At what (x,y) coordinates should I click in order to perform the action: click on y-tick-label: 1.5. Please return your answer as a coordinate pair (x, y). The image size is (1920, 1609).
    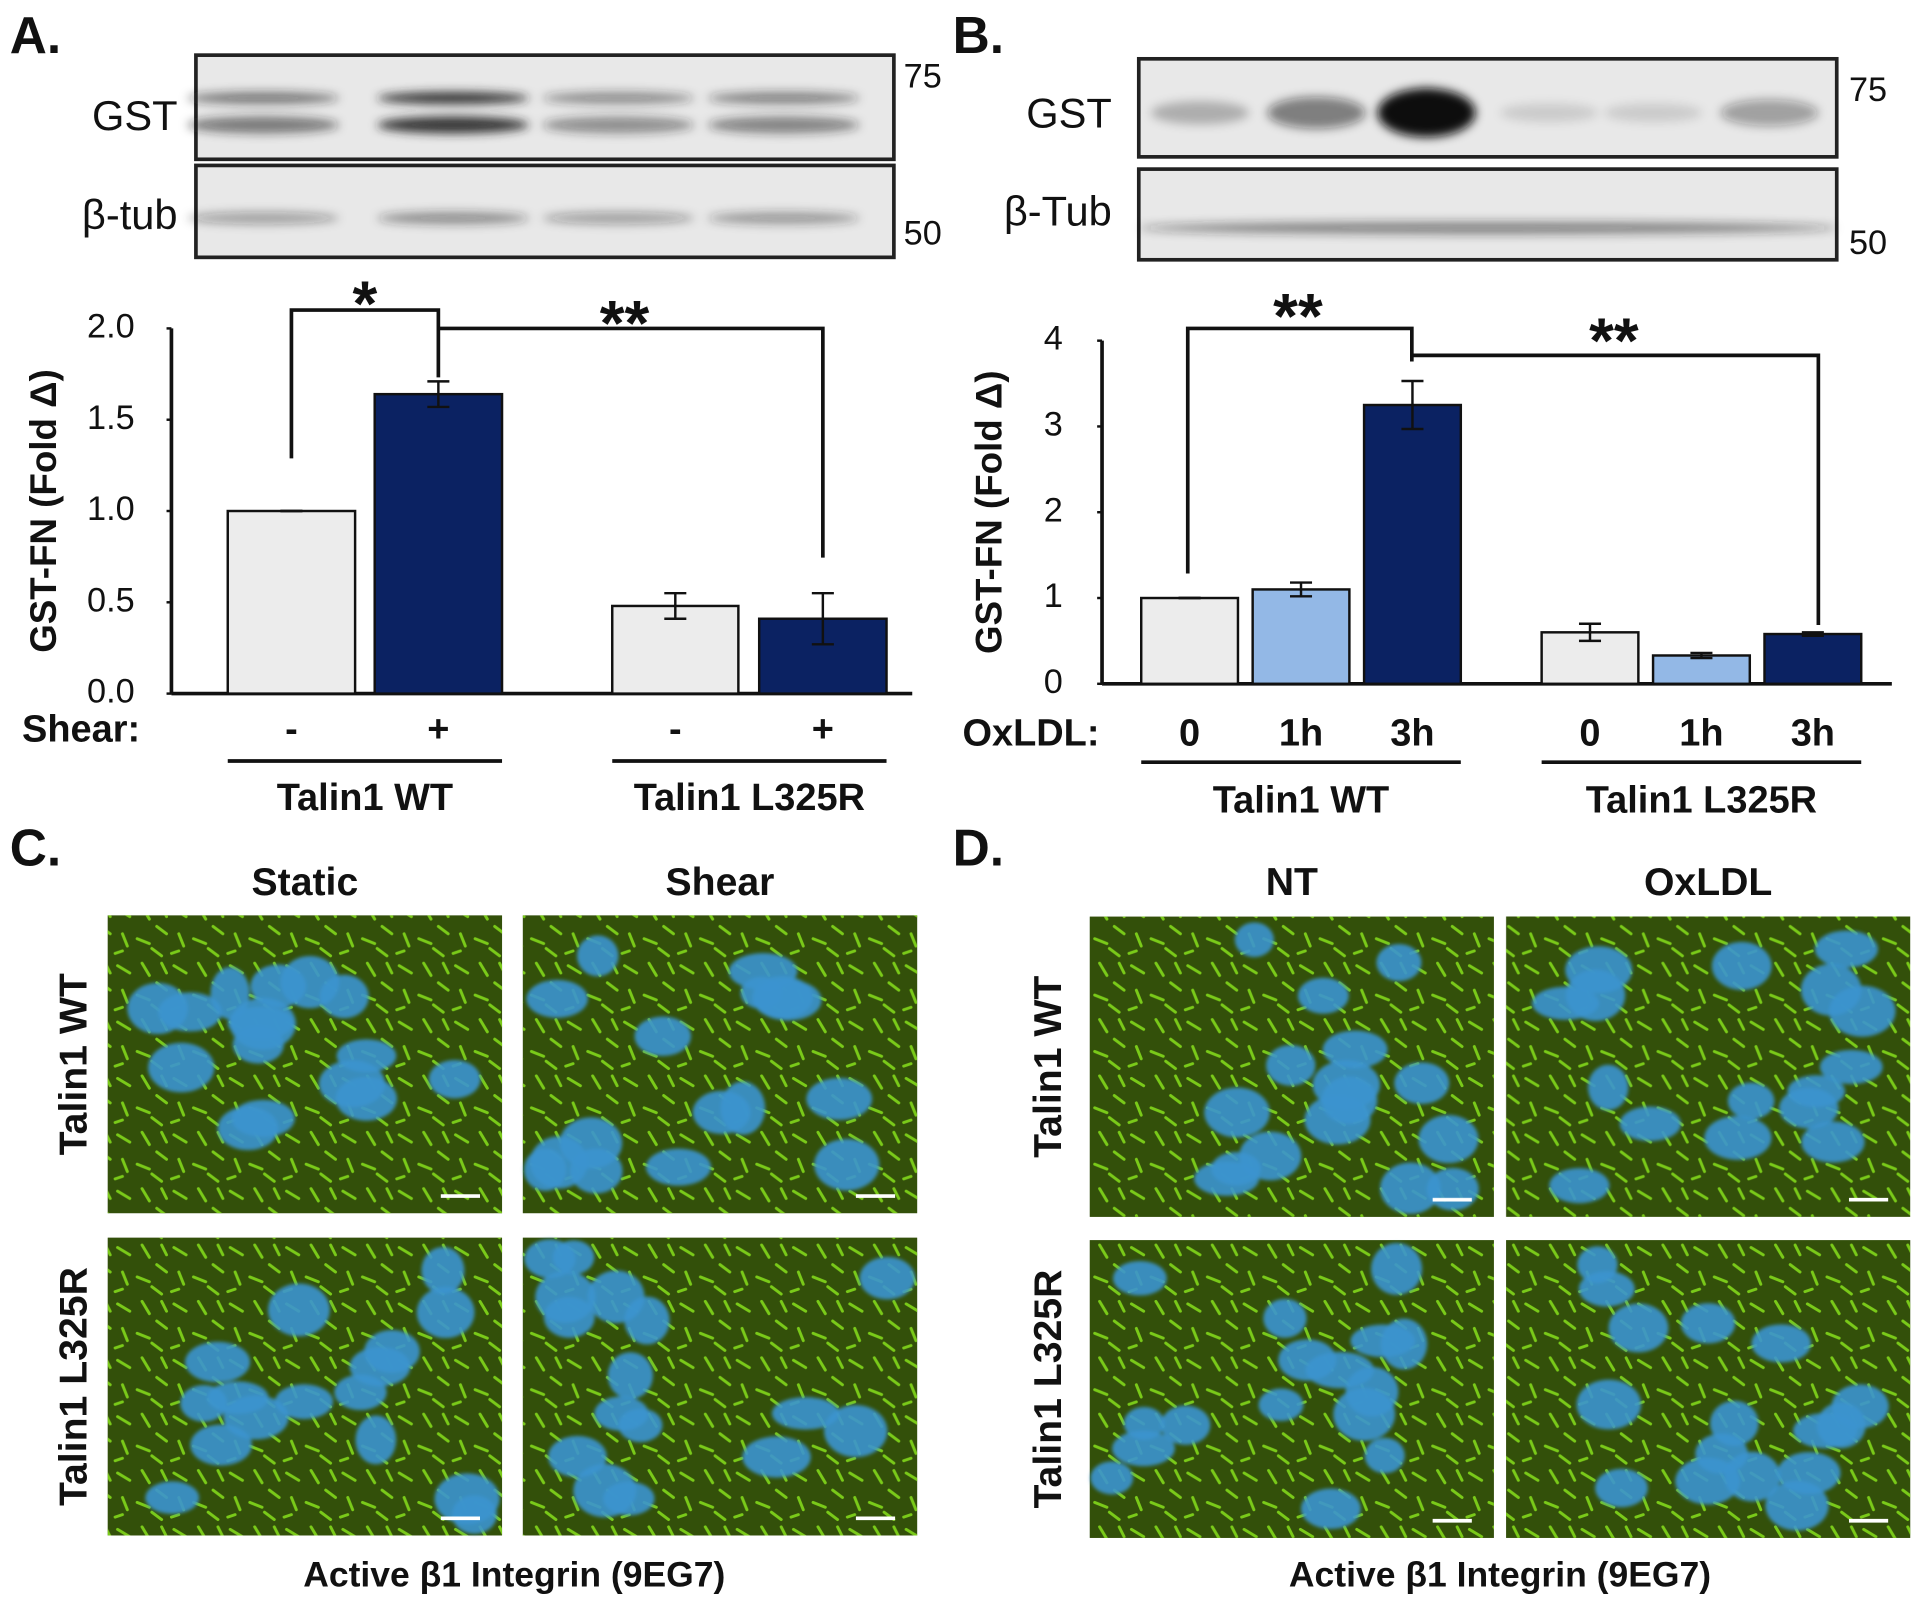
    Looking at the image, I should click on (111, 418).